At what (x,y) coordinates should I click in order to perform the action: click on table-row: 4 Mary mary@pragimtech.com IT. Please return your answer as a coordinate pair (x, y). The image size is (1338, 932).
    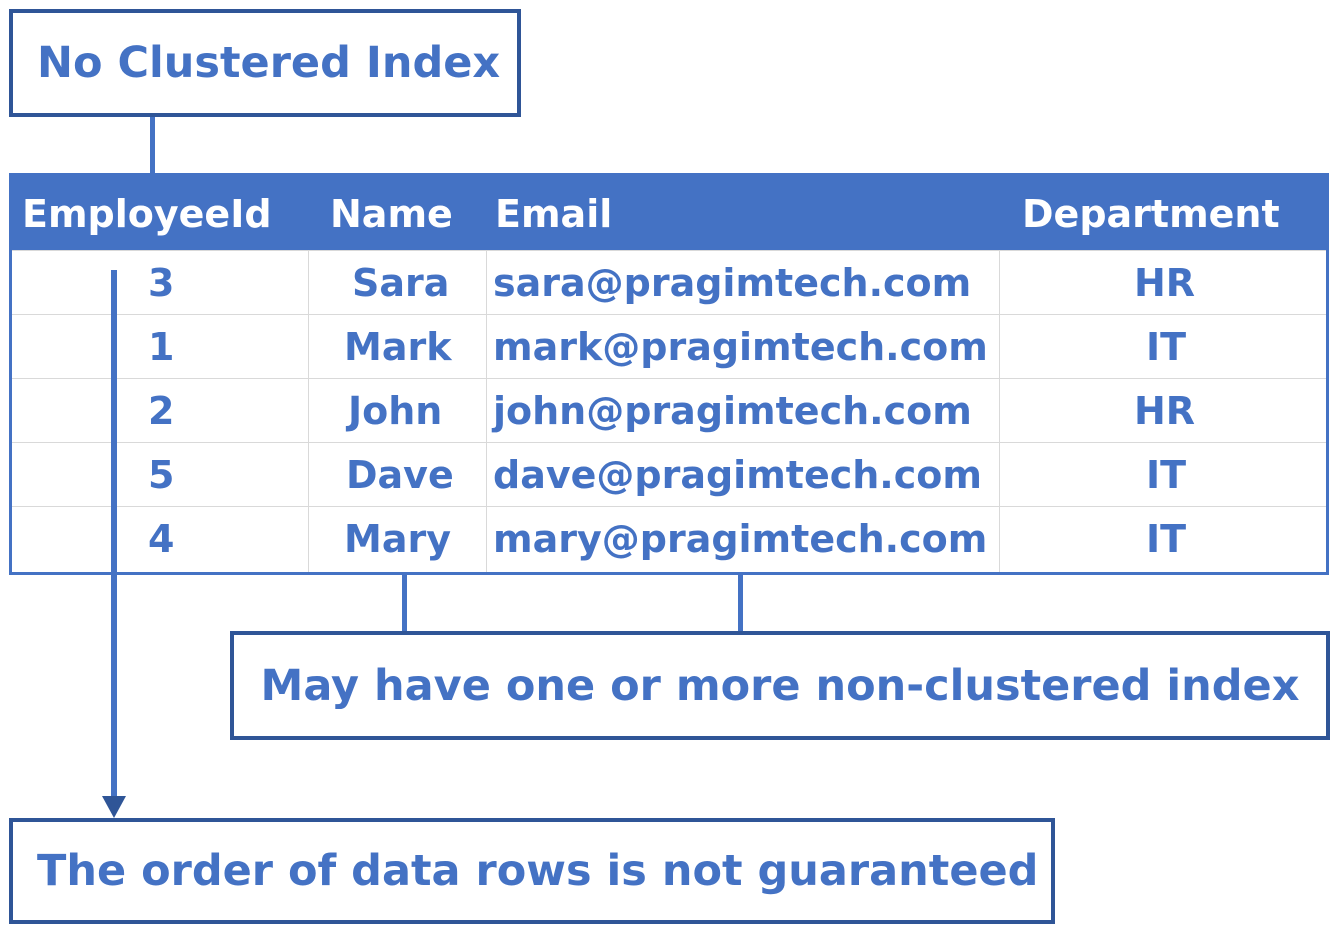
    Looking at the image, I should click on (669, 538).